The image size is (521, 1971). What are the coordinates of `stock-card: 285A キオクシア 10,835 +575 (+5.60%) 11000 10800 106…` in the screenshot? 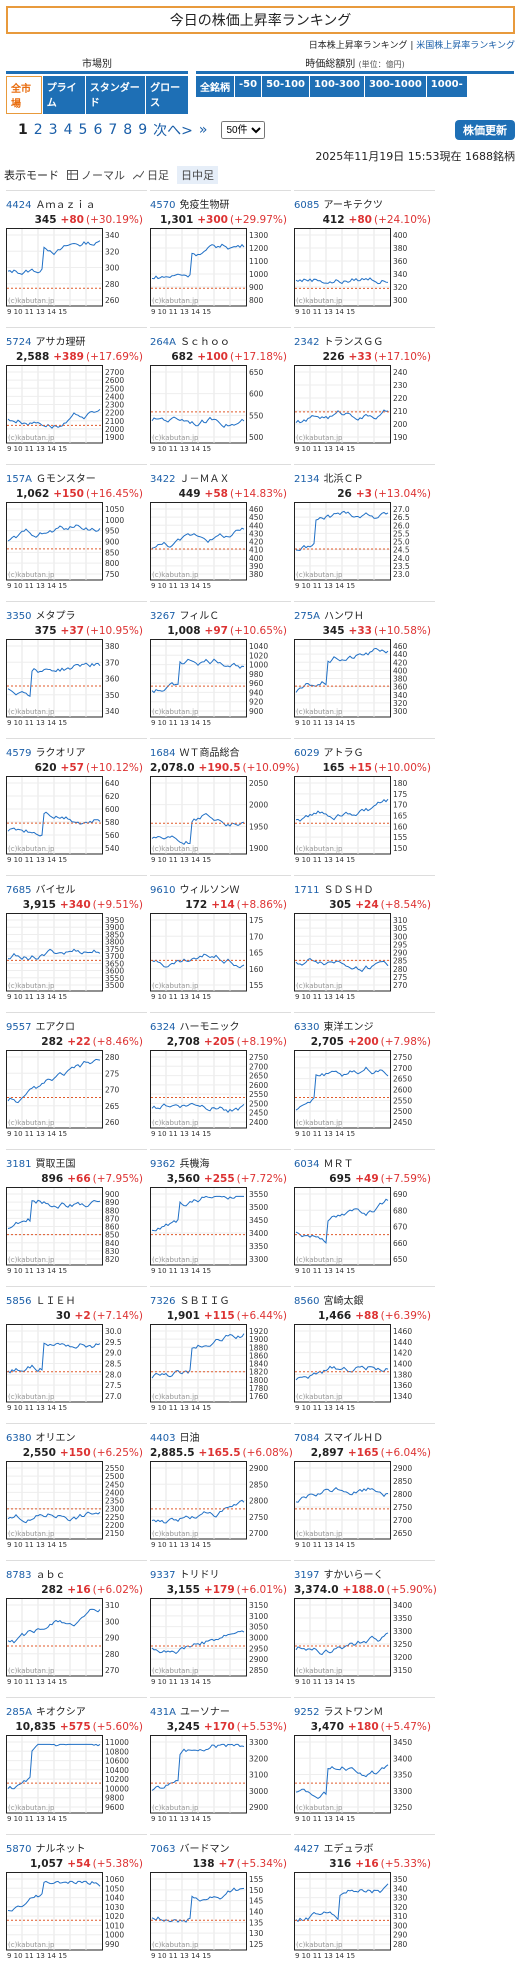 It's located at (76, 1765).